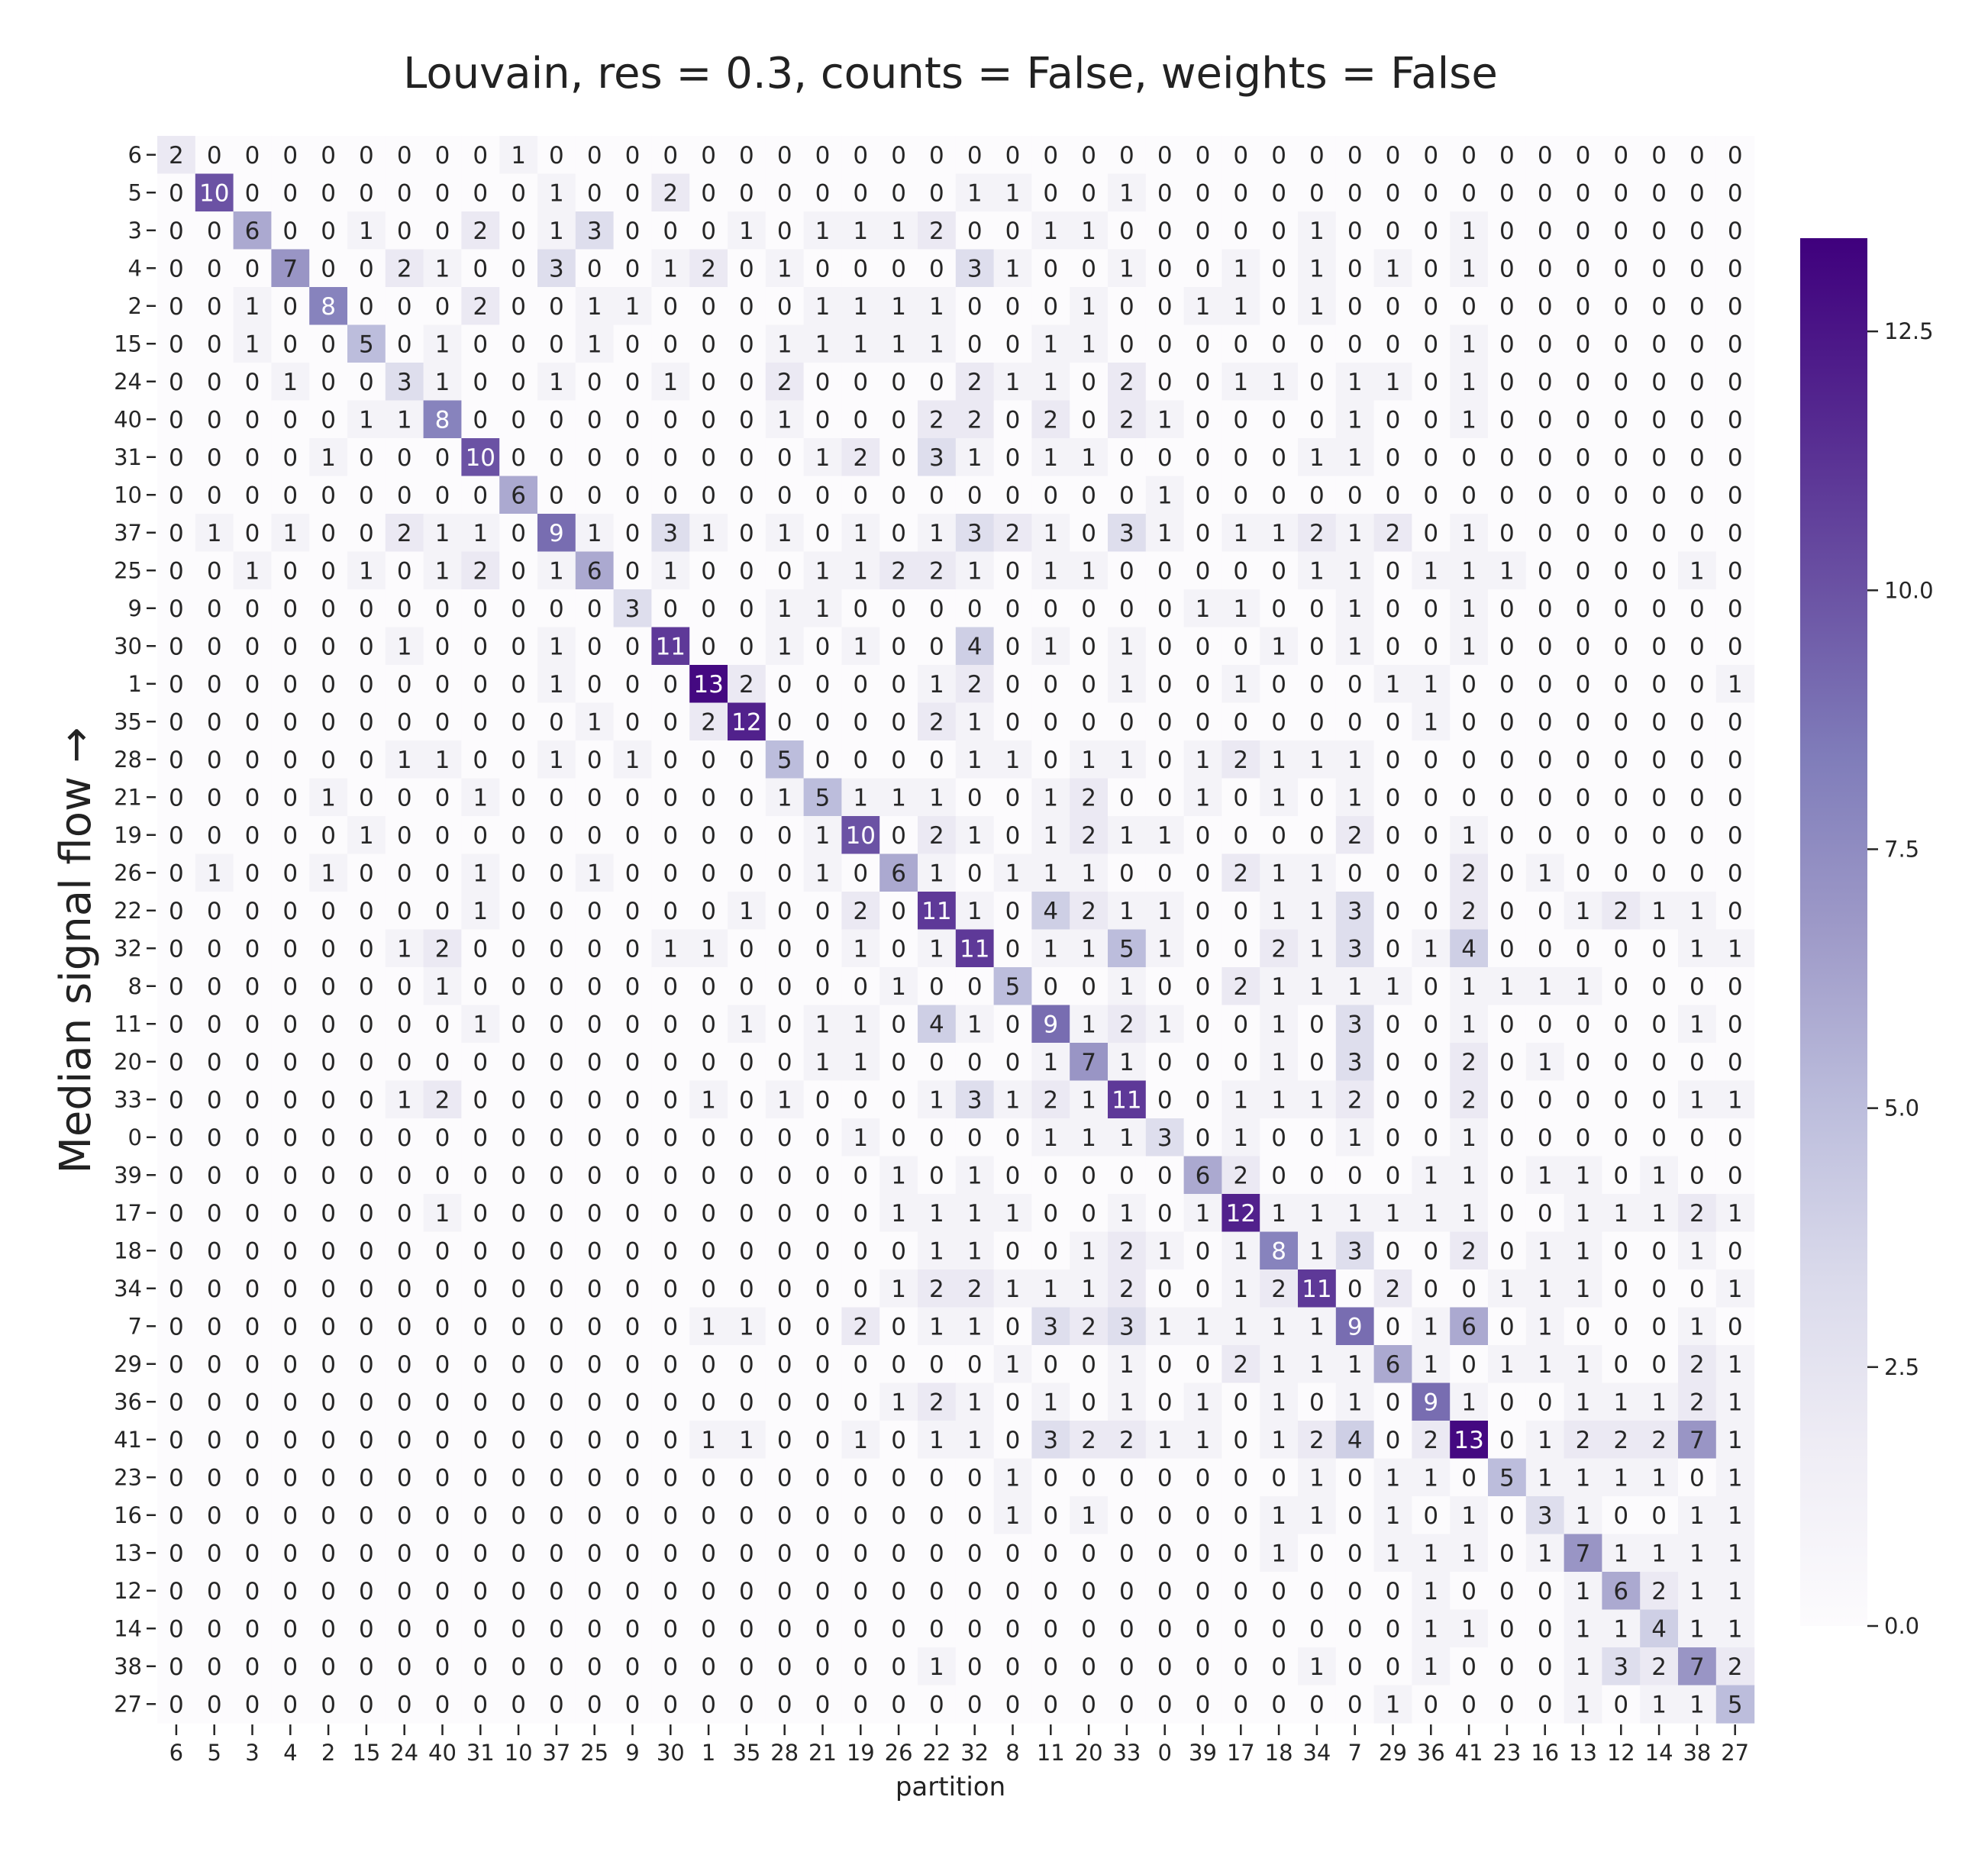 This screenshot has height=1855, width=1988. What do you see at coordinates (746, 722) in the screenshot?
I see `cell-value-label: 12` at bounding box center [746, 722].